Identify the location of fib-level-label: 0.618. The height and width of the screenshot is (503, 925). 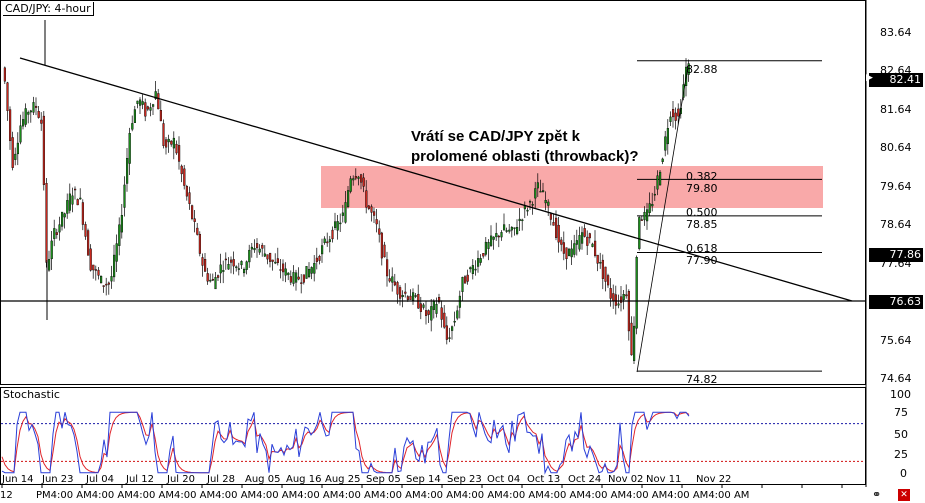
(702, 248).